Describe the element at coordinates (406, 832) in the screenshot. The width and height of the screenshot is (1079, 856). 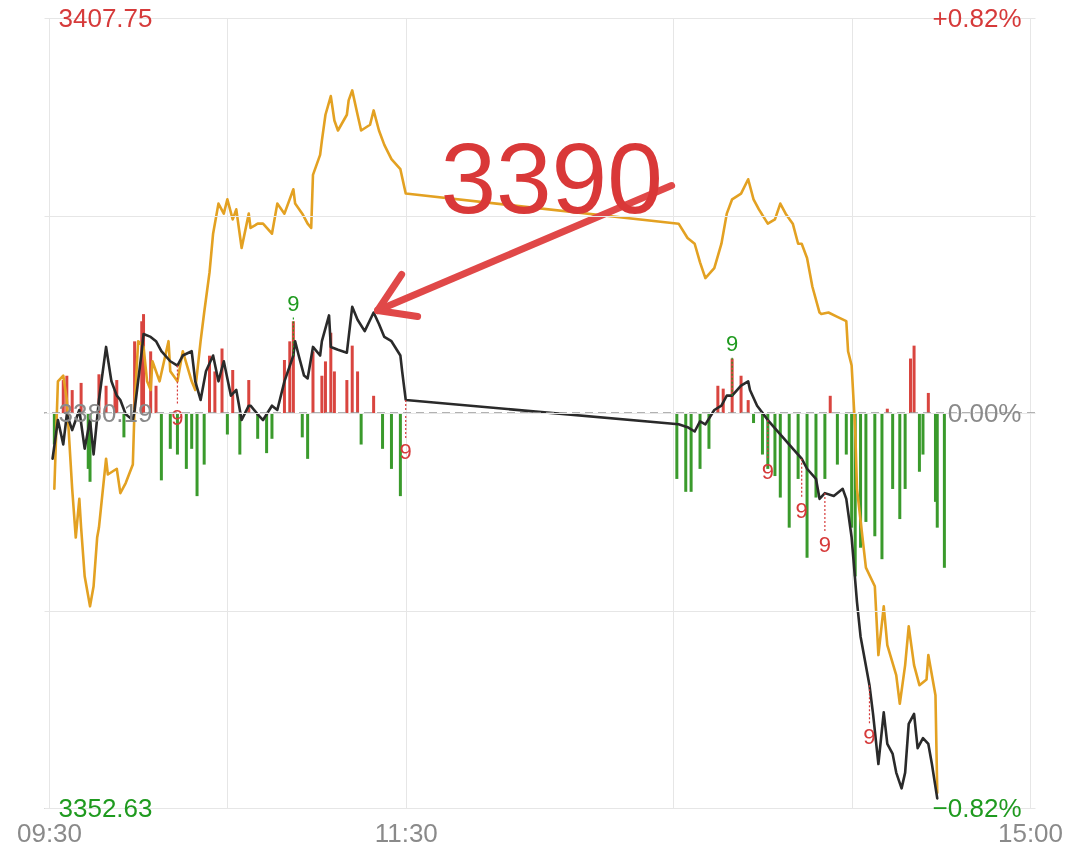
I see `x-tick-label: 11:30` at that location.